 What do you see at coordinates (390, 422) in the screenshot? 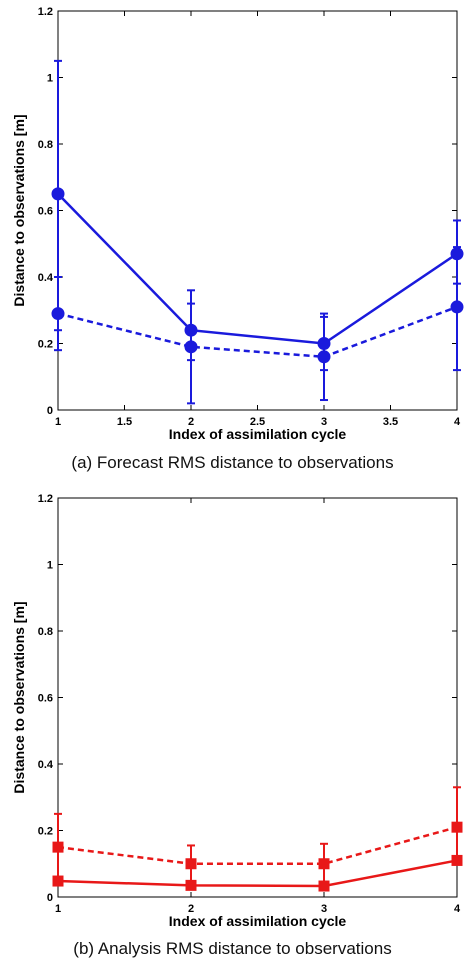
I see `x-tick-label: 3.5` at bounding box center [390, 422].